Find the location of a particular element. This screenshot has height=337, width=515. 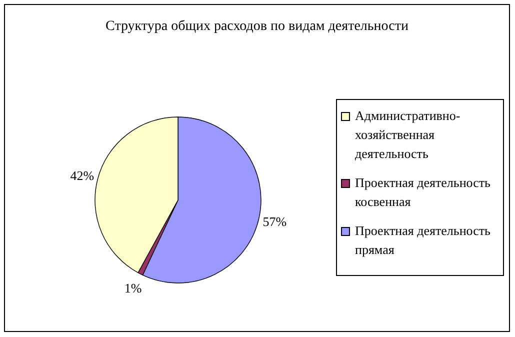

legend-label: Проектная деятельность косвенная is located at coordinates (423, 192).